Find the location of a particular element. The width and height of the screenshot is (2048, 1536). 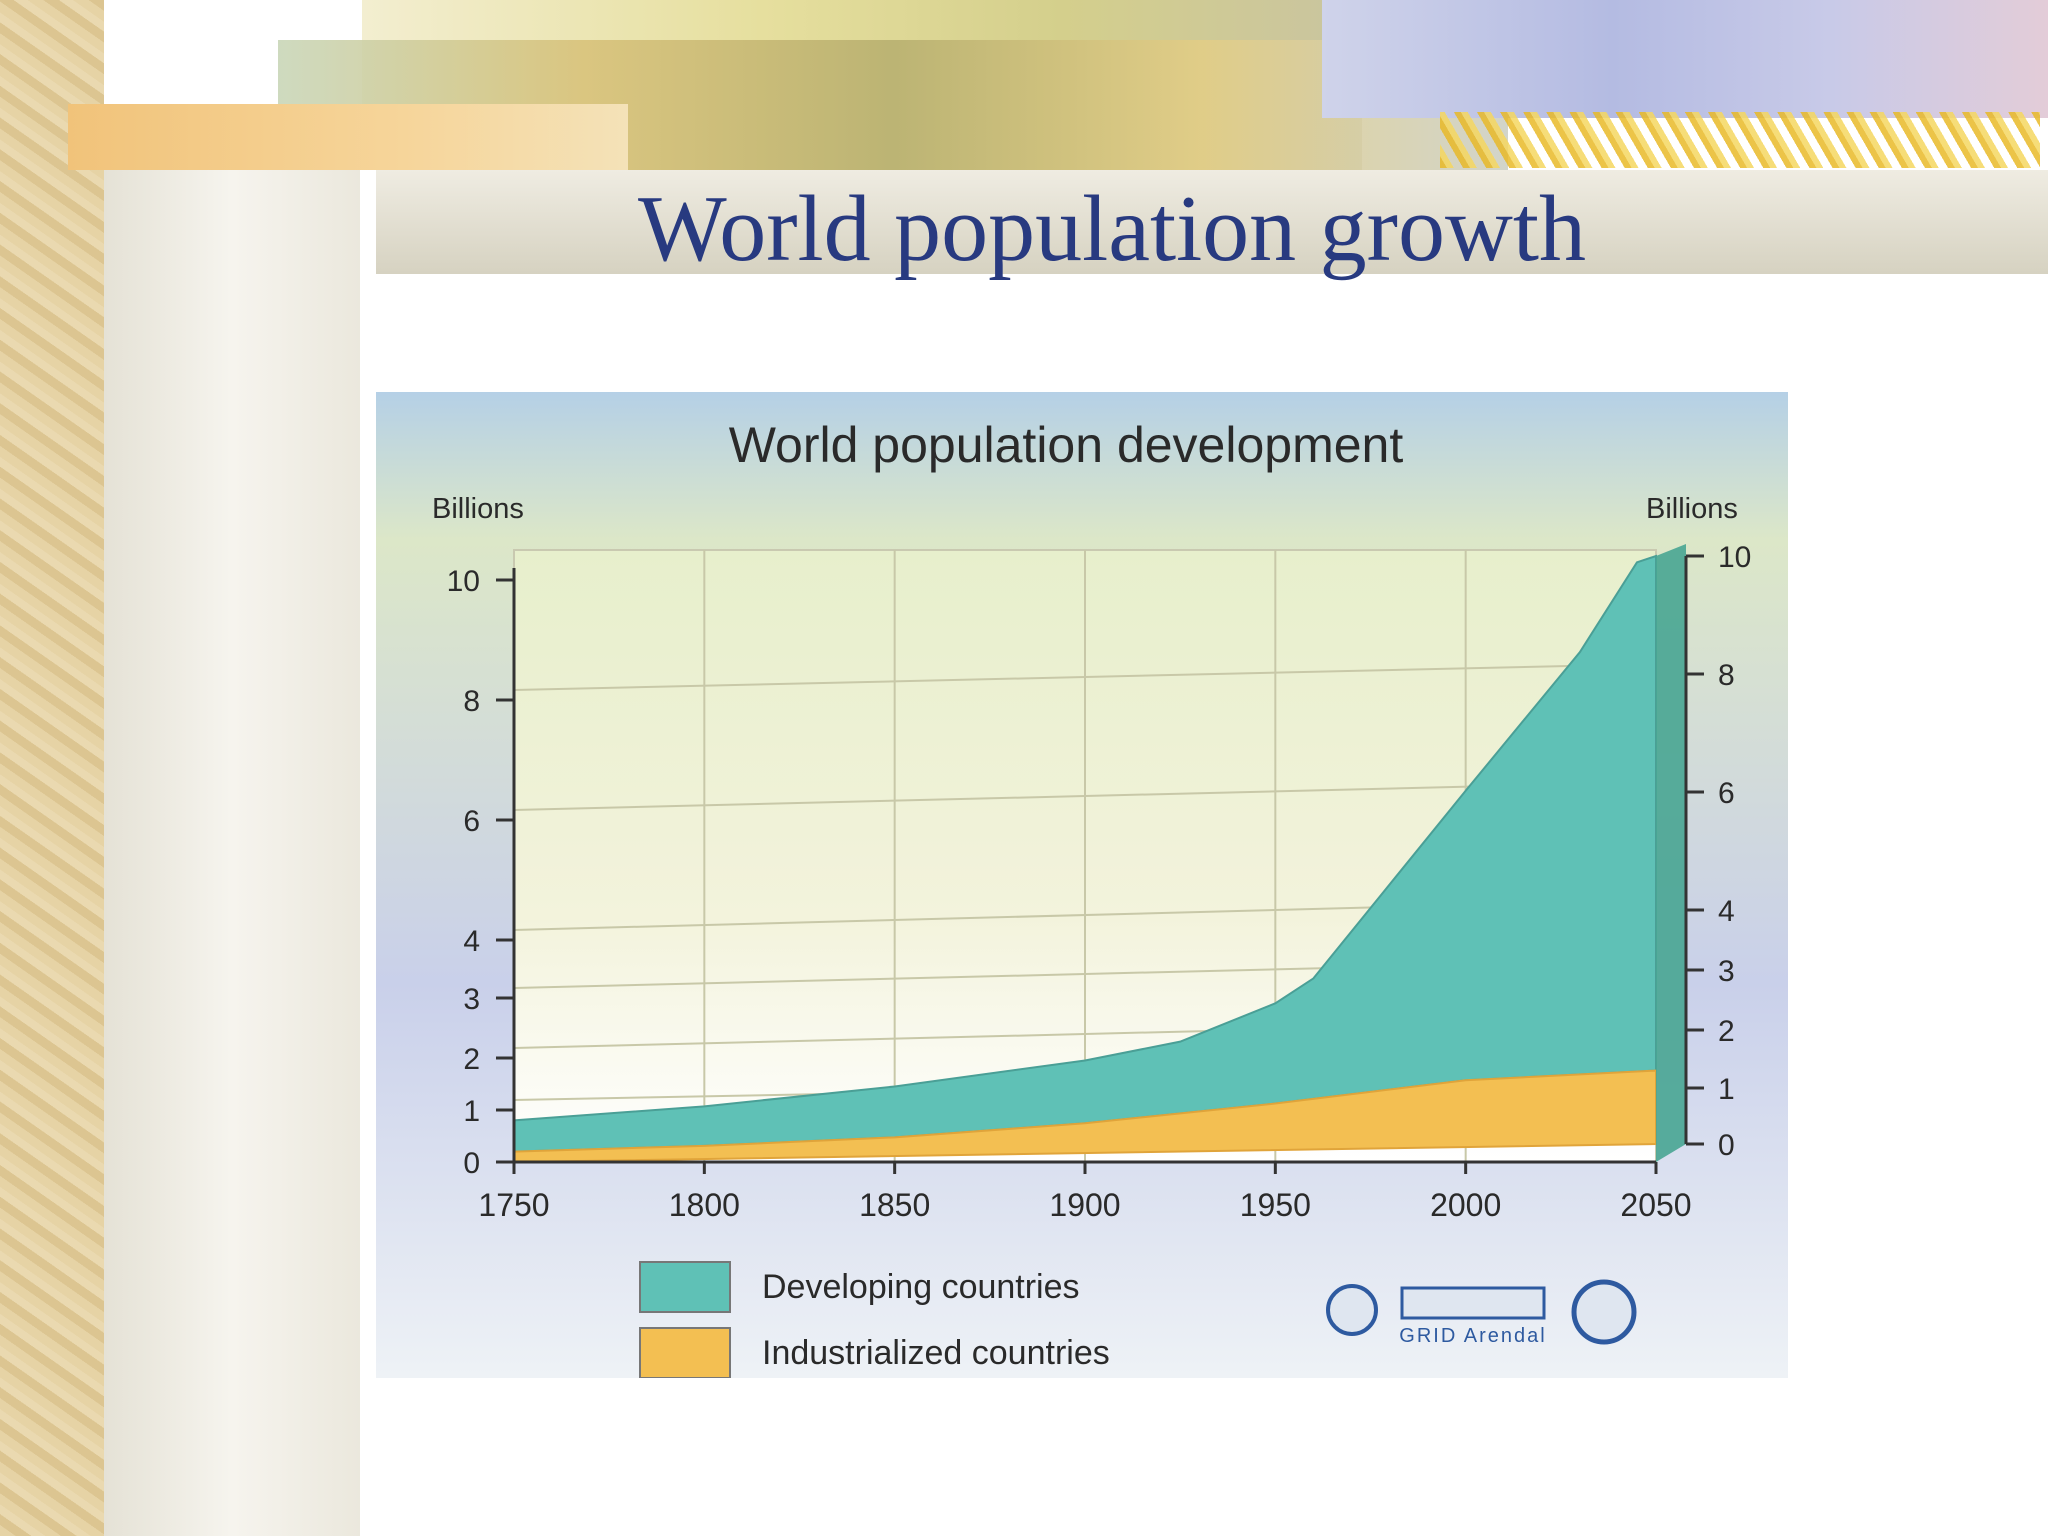

title-band is located at coordinates (1212, 222).